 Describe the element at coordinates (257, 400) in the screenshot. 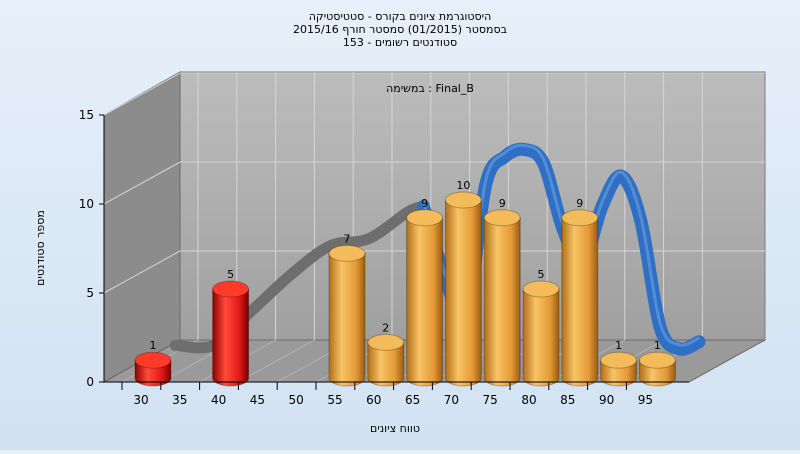

I see `x-tick-label: 45` at that location.